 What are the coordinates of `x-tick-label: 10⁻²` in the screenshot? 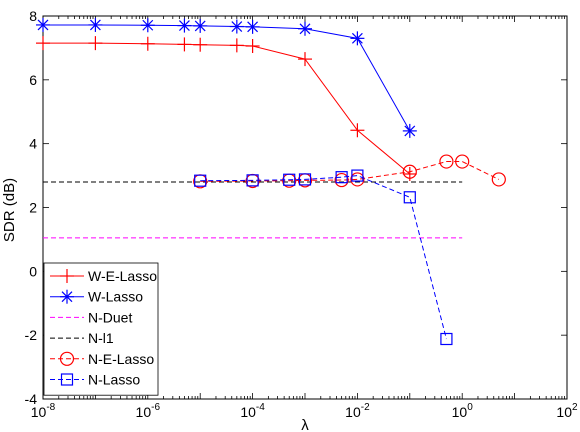 It's located at (357, 411).